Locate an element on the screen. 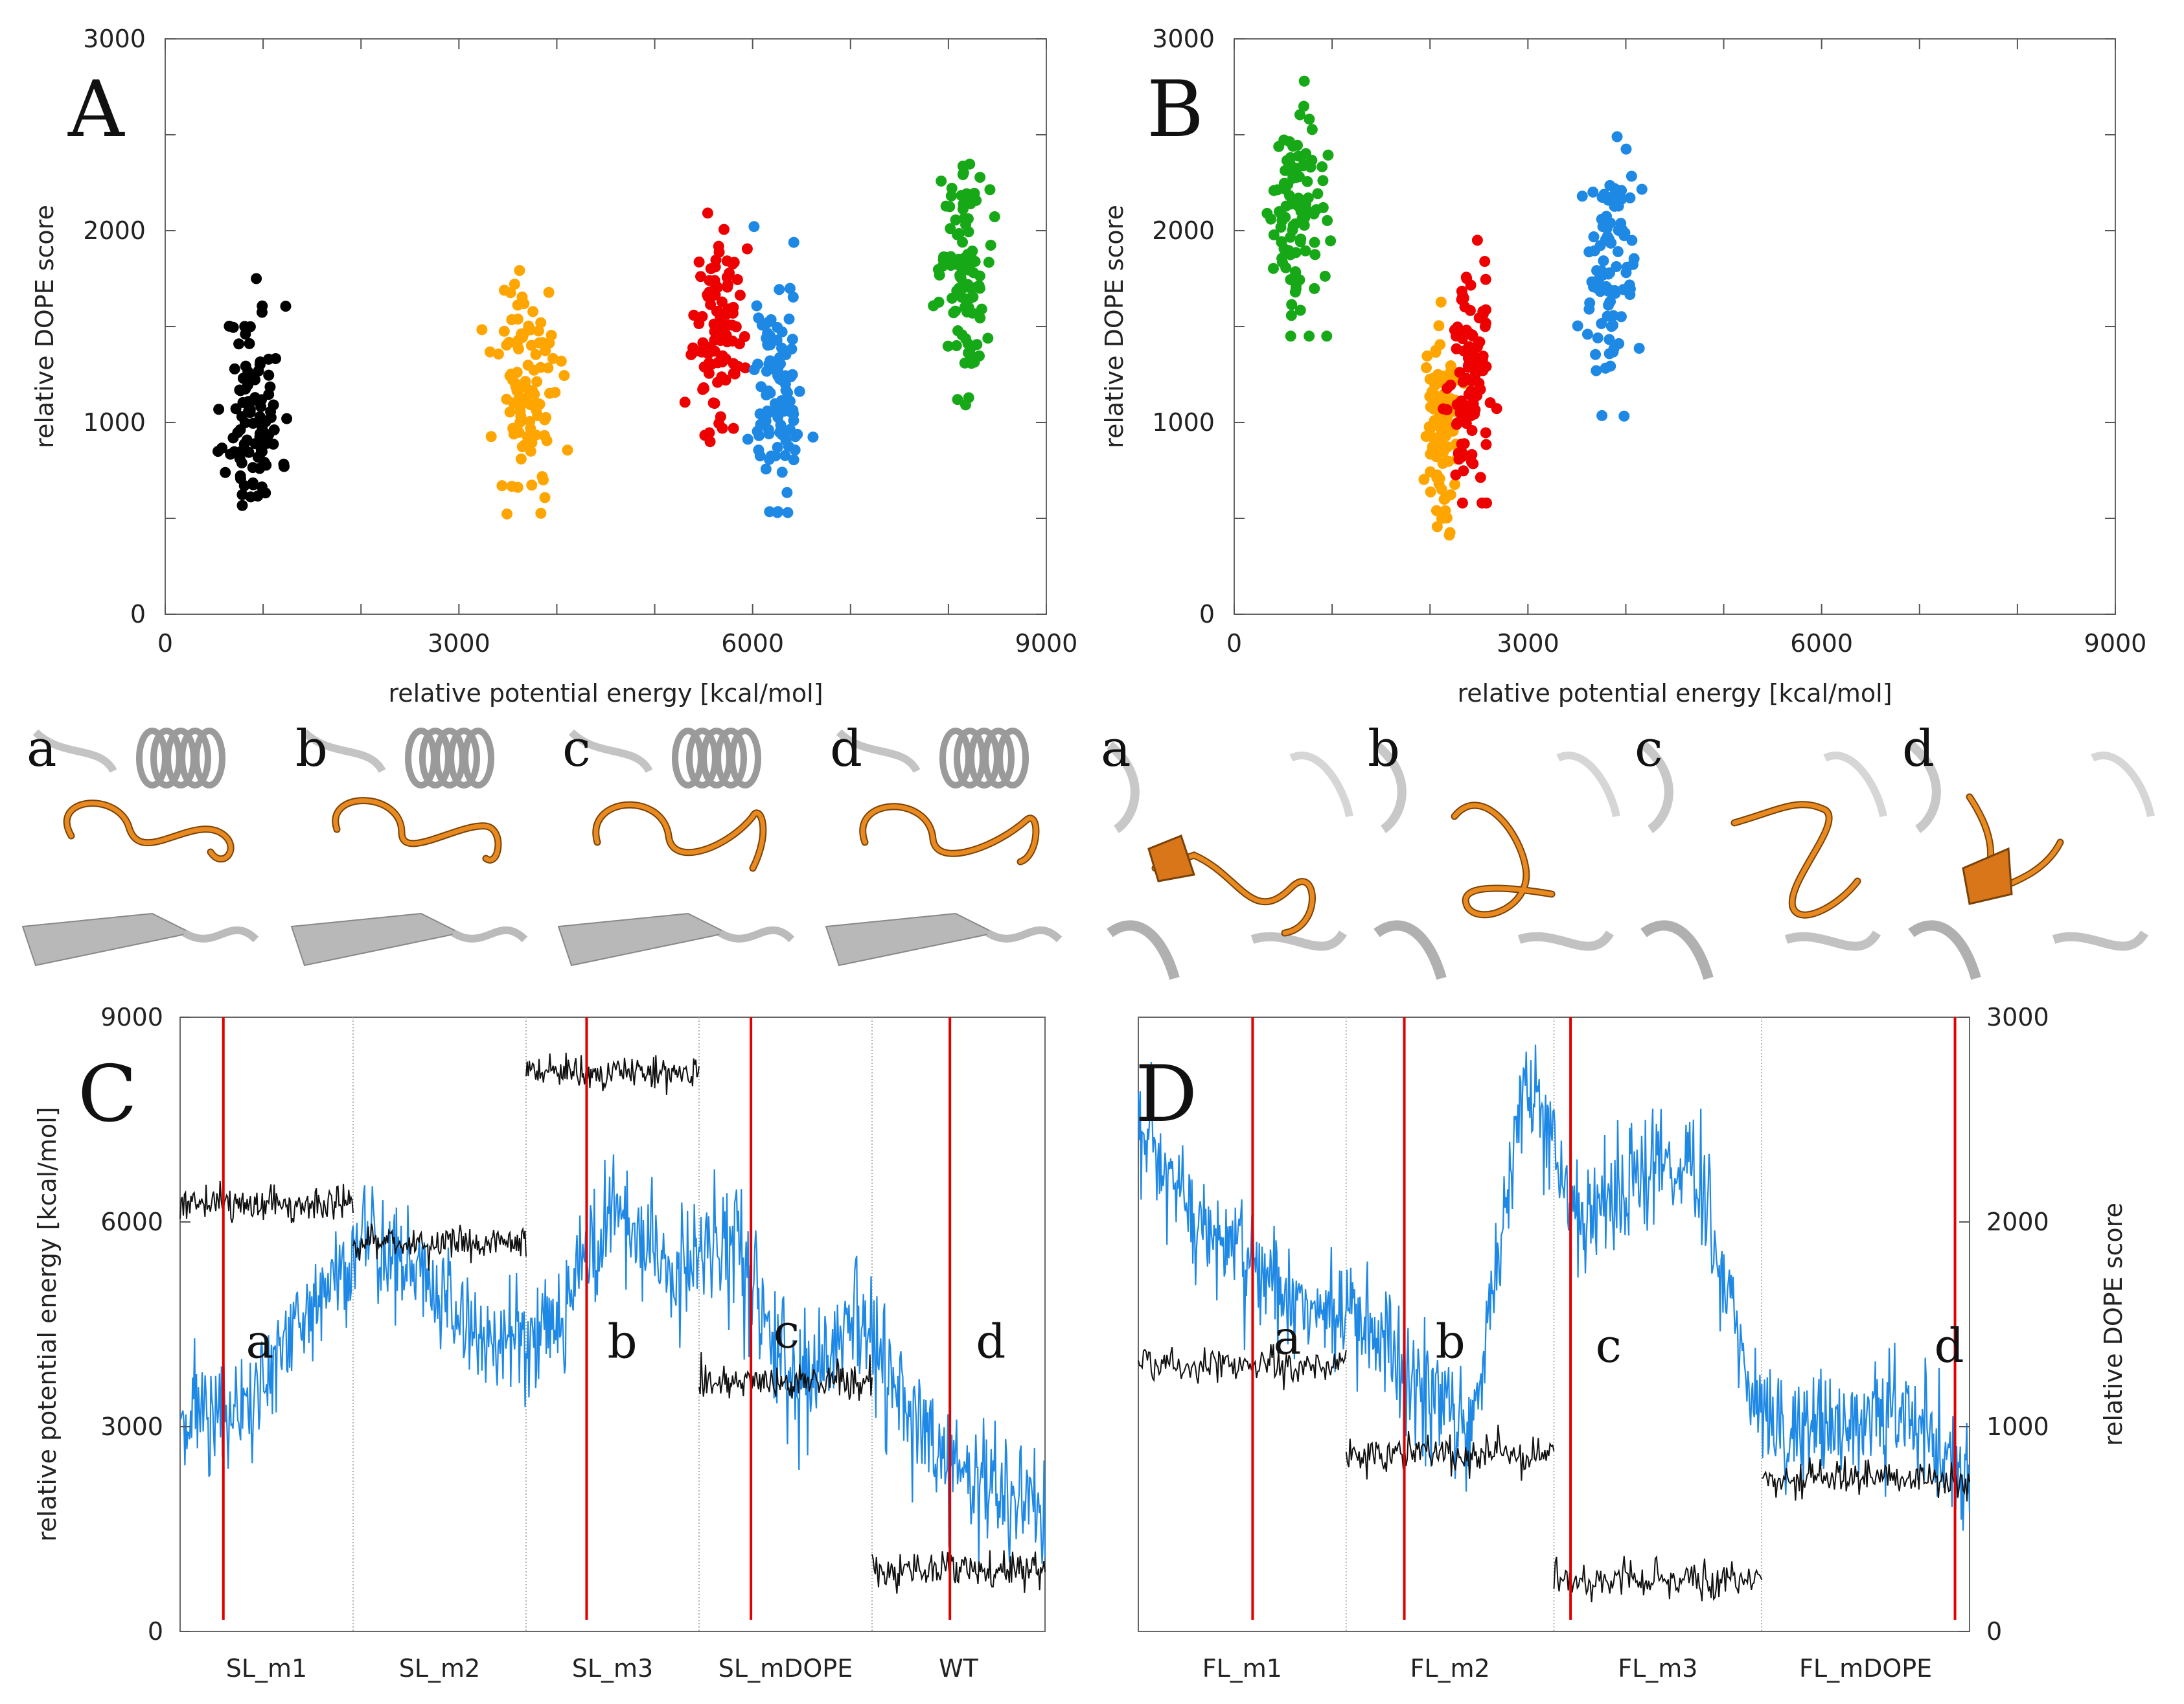 The image size is (2184, 1704). y-tick-label: 0 is located at coordinates (138, 614).